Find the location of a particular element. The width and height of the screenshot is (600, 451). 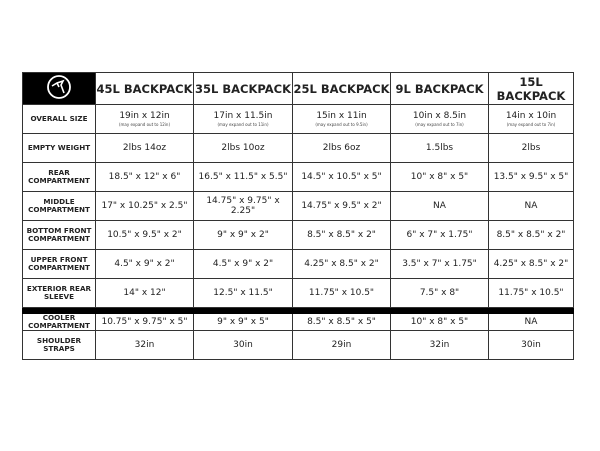

table-cell: 16.5" x 11.5" x 5.5" is located at coordinates (243, 177).